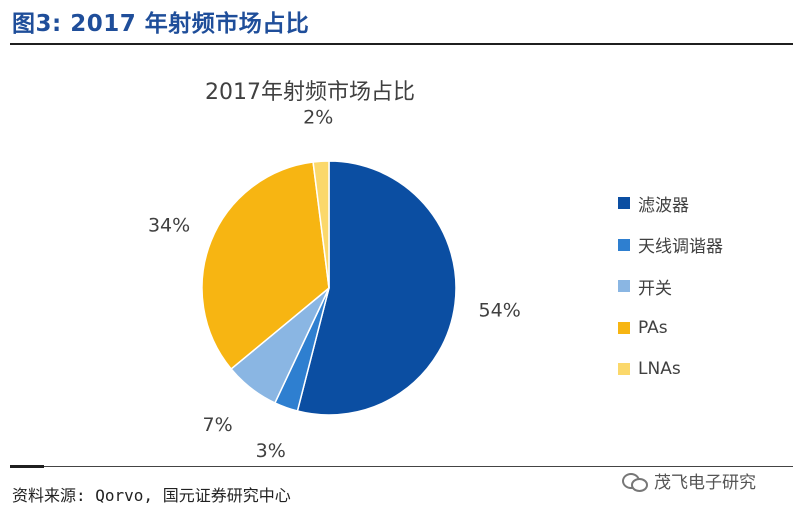 This screenshot has height=510, width=803. I want to click on legend-label: PAs, so click(653, 327).